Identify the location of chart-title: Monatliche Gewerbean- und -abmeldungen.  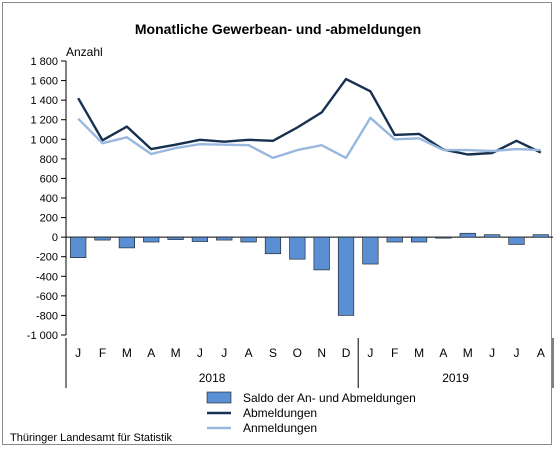
(278, 29).